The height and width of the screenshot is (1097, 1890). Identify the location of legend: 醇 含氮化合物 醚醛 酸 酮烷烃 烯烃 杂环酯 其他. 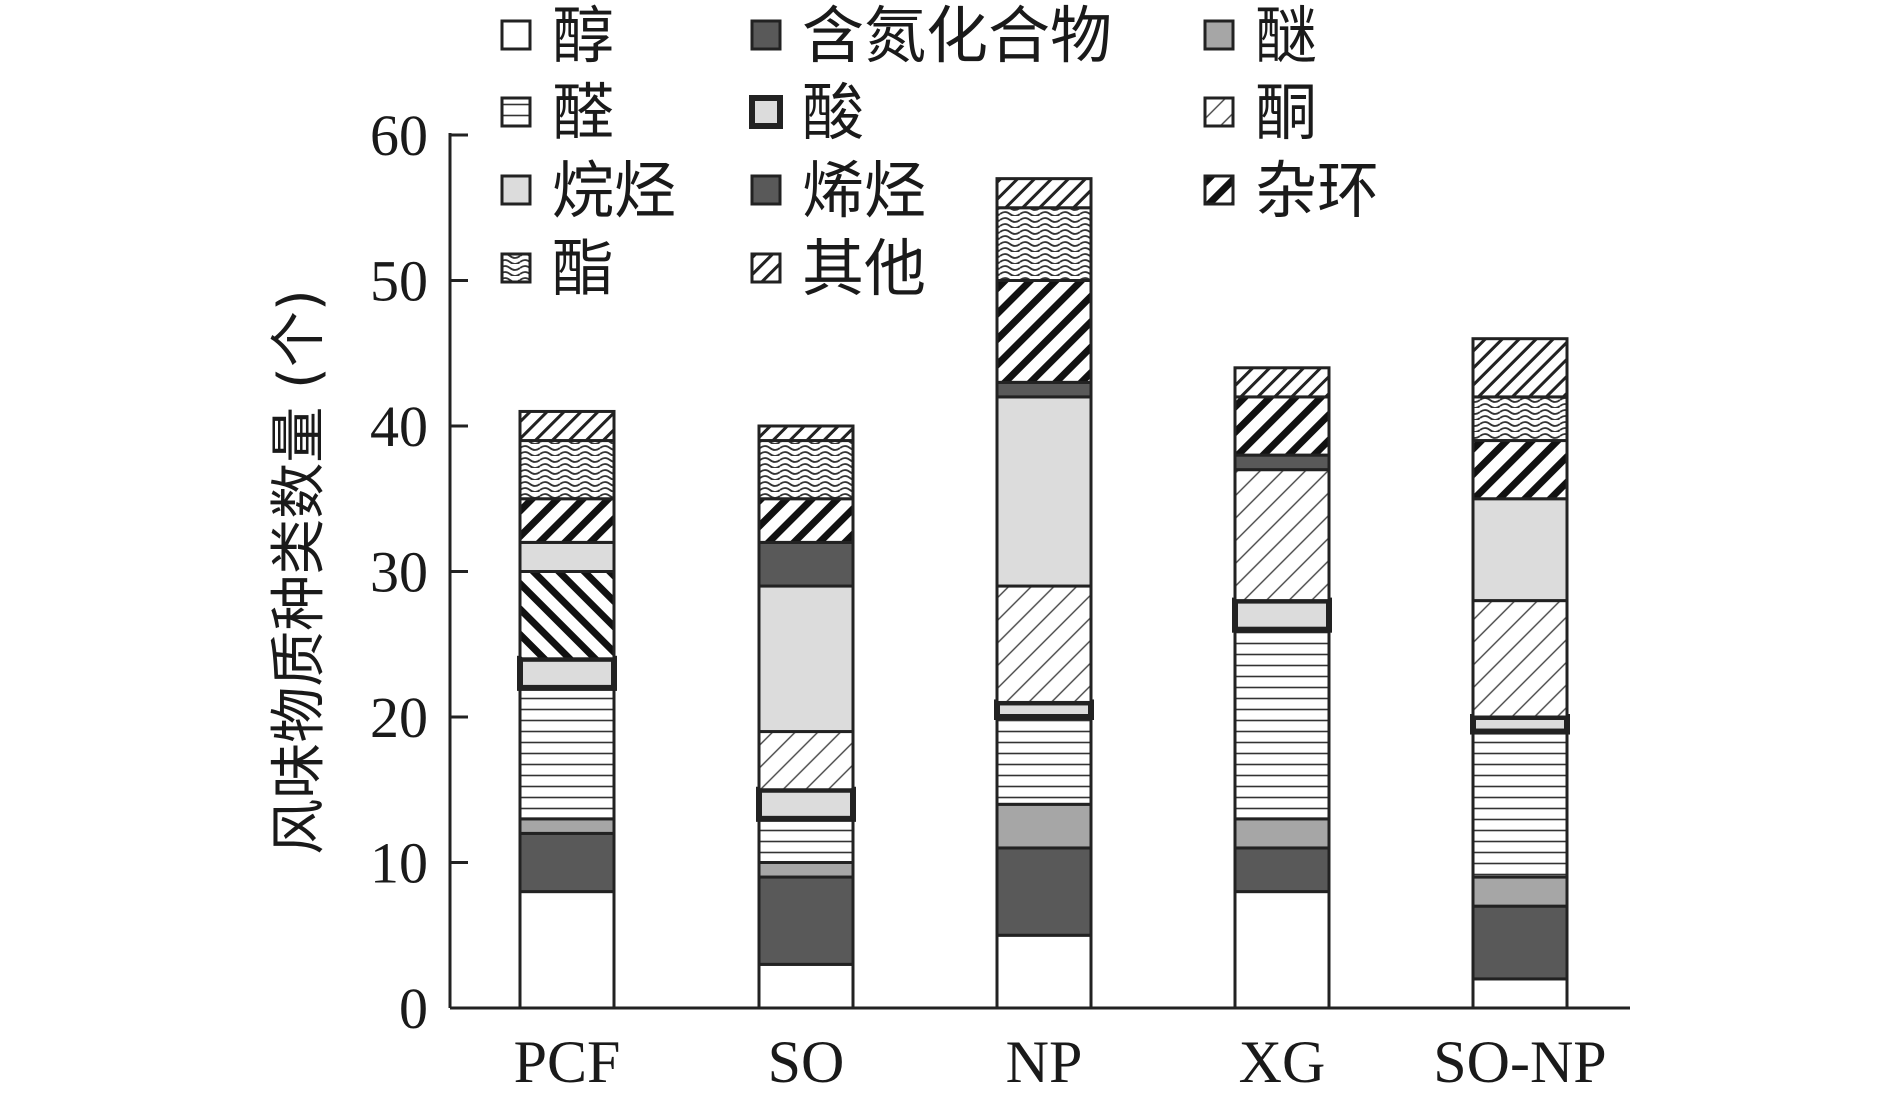
(939, 152).